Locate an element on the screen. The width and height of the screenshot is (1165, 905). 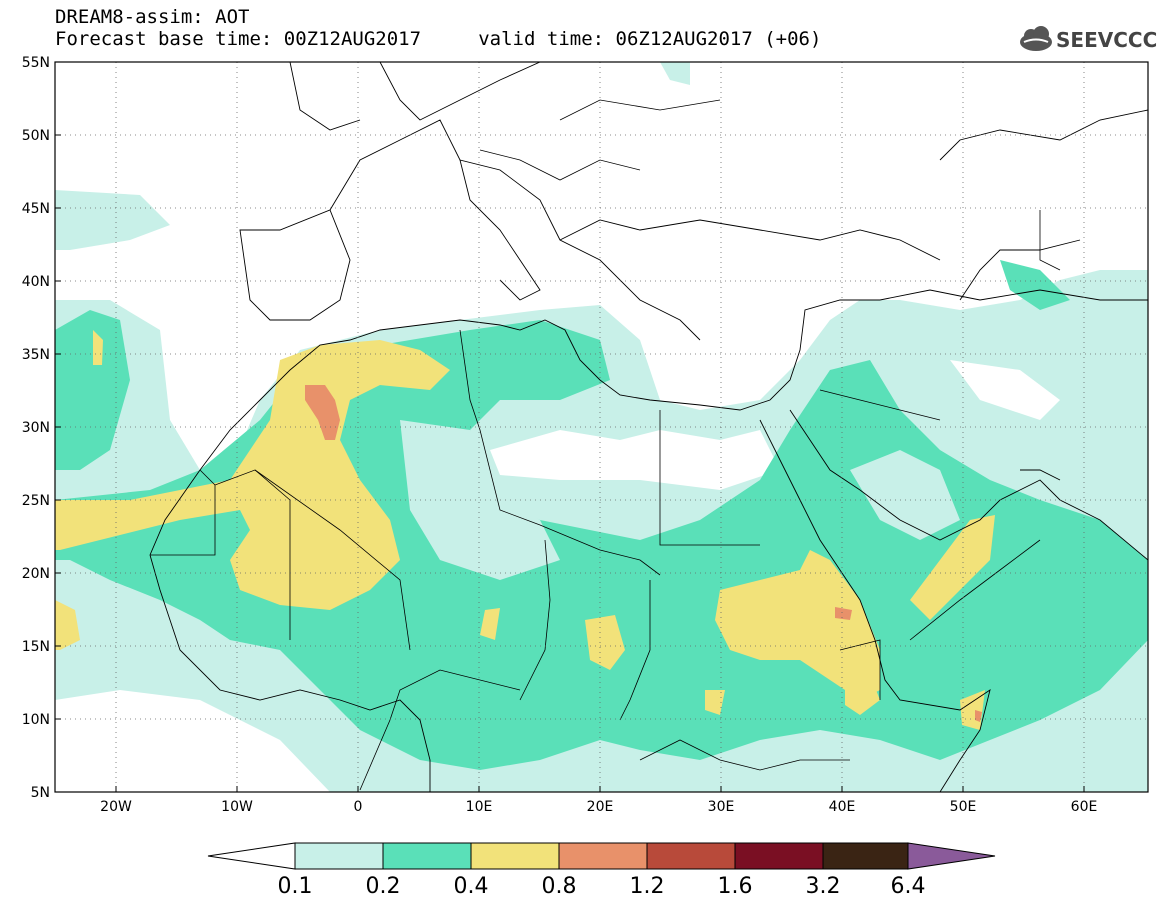
lat-label: 10N is located at coordinates (36, 720).